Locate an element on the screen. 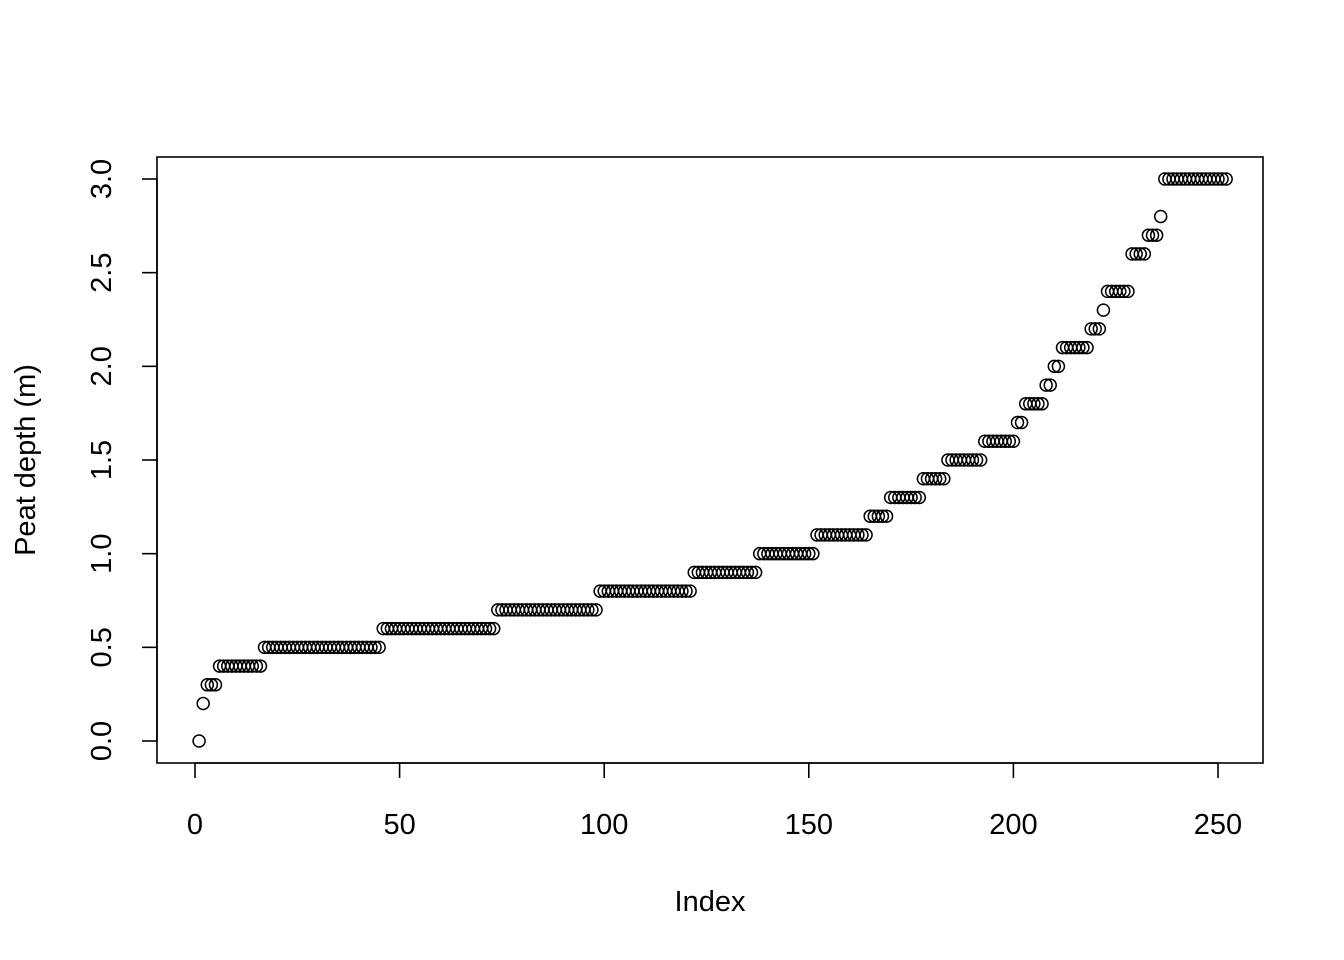 Image resolution: width=1344 pixels, height=960 pixels. y-tick-label: 1.0 is located at coordinates (102, 554).